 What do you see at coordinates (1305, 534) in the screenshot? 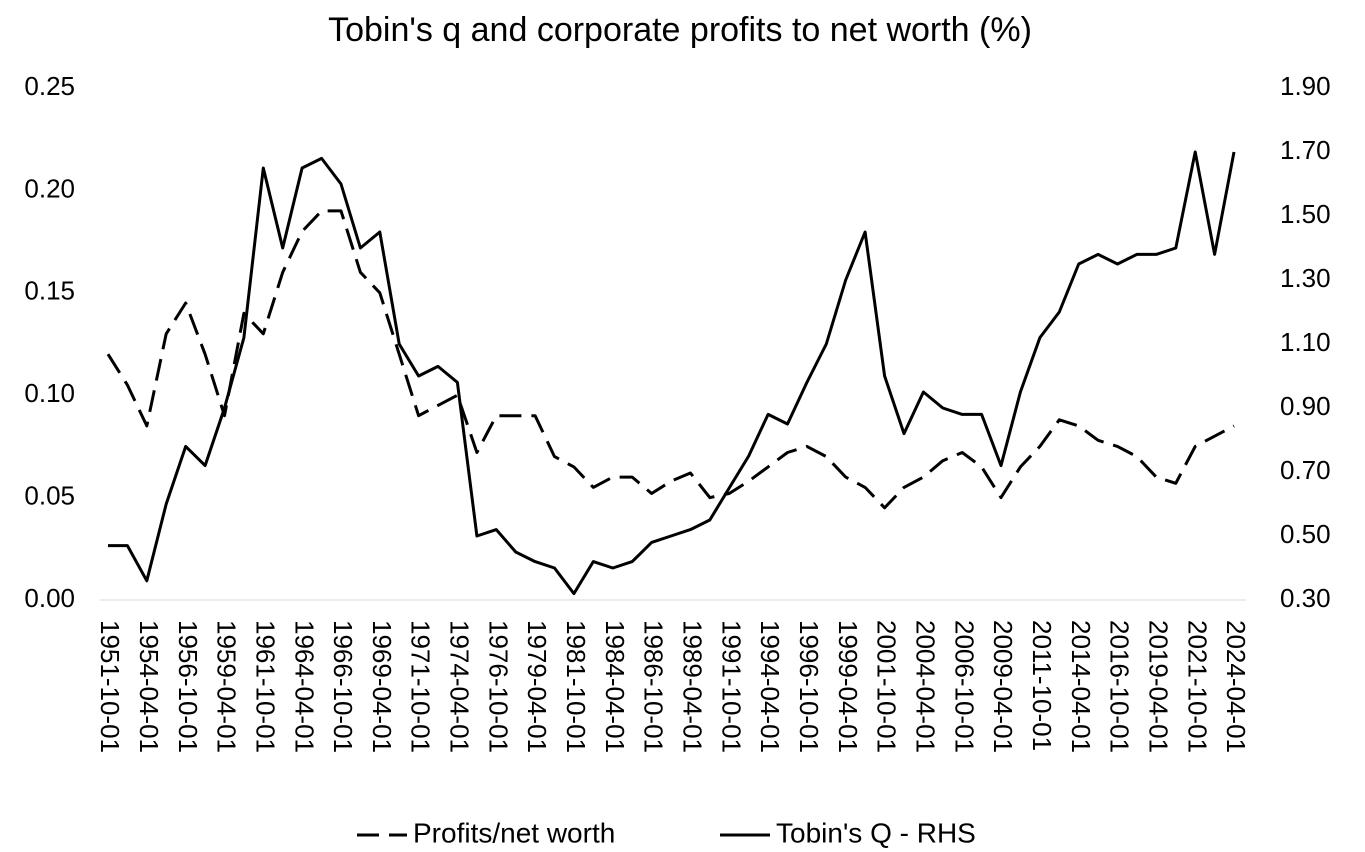
I see `y2-tick-label: 0.50` at bounding box center [1305, 534].